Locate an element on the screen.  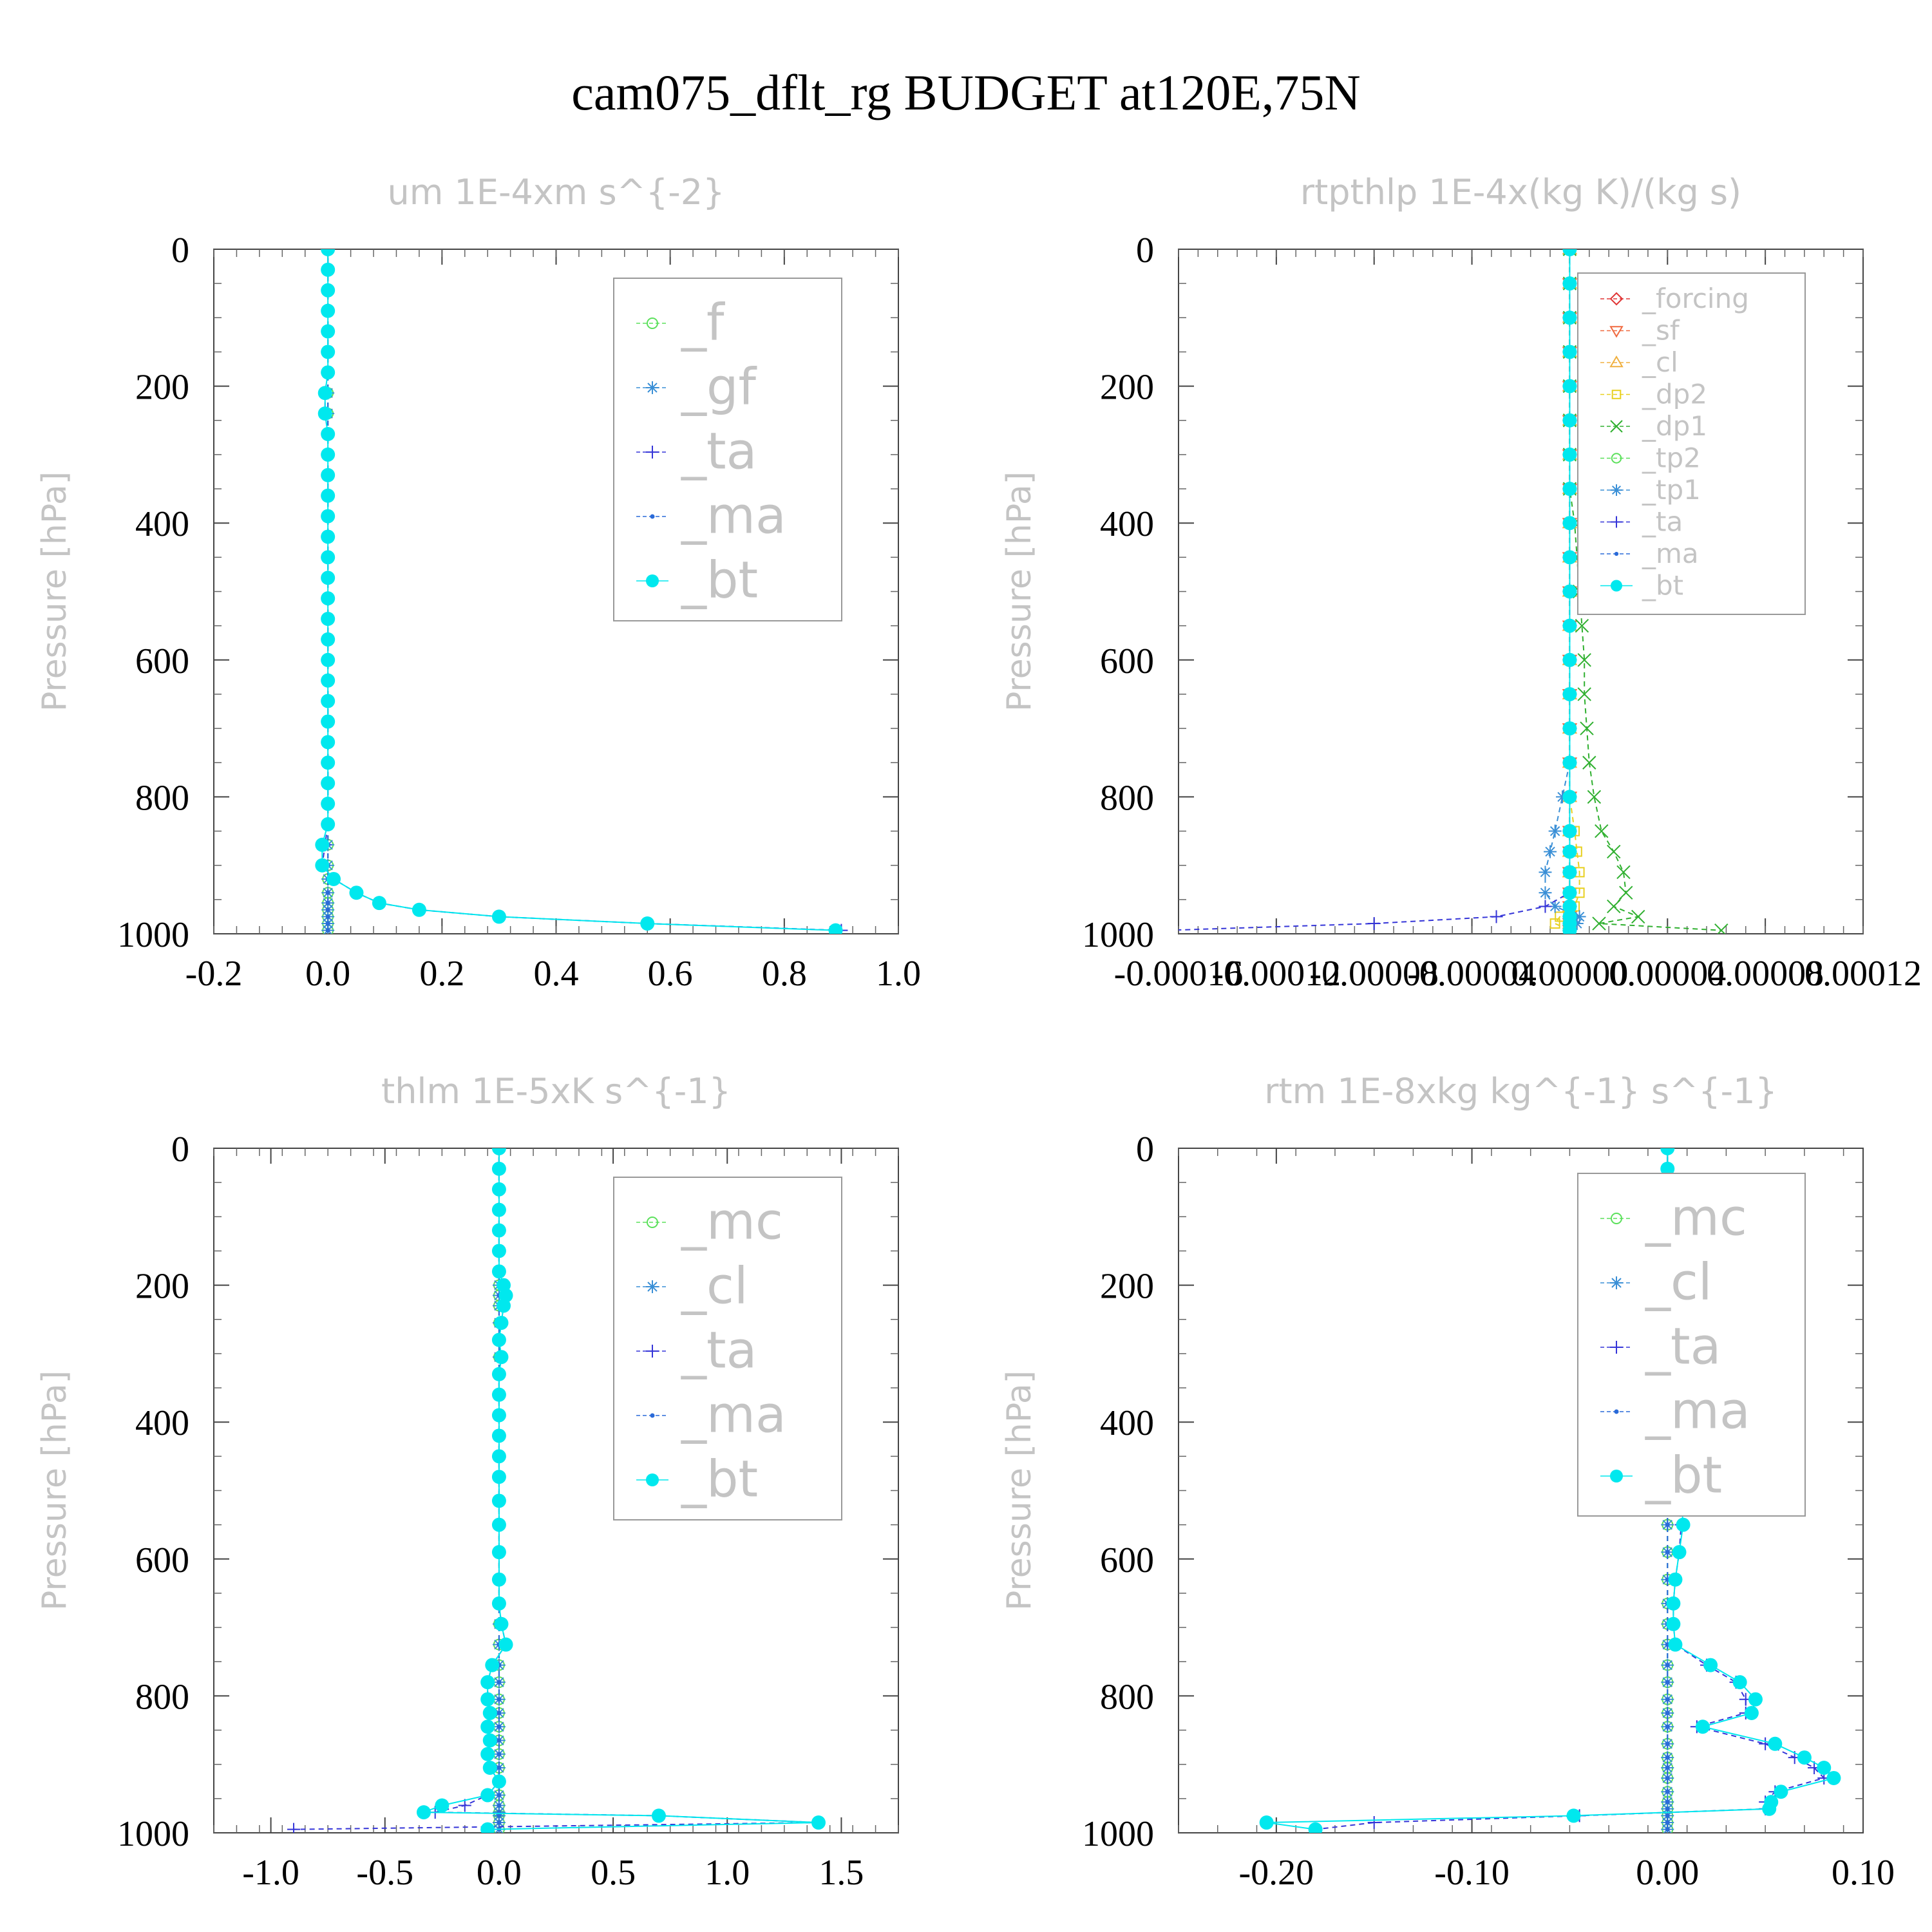
y-tick-label: 600 is located at coordinates (162, 1560).